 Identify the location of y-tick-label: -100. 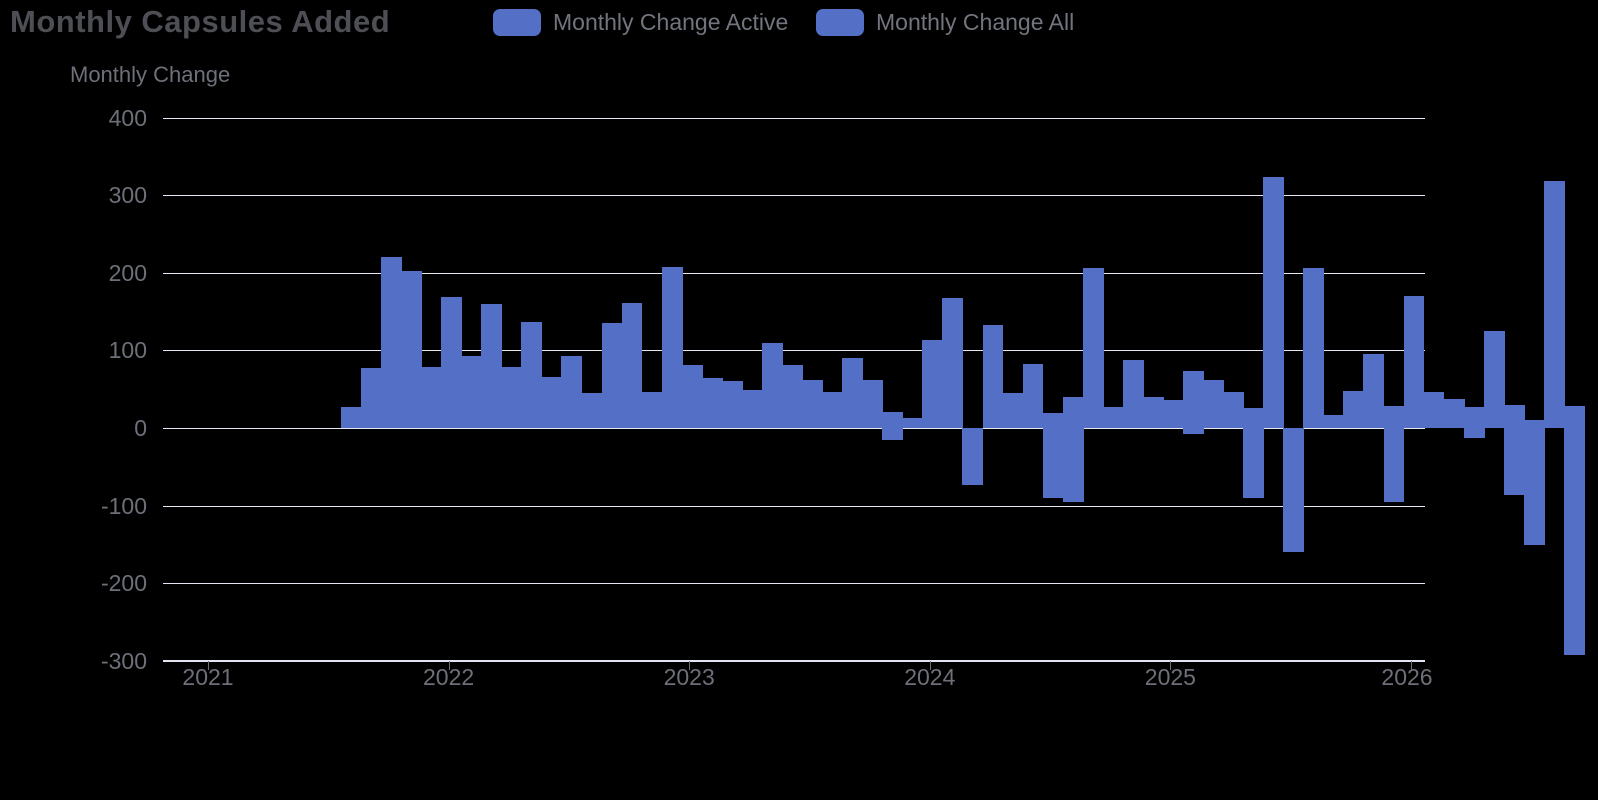
(123, 505).